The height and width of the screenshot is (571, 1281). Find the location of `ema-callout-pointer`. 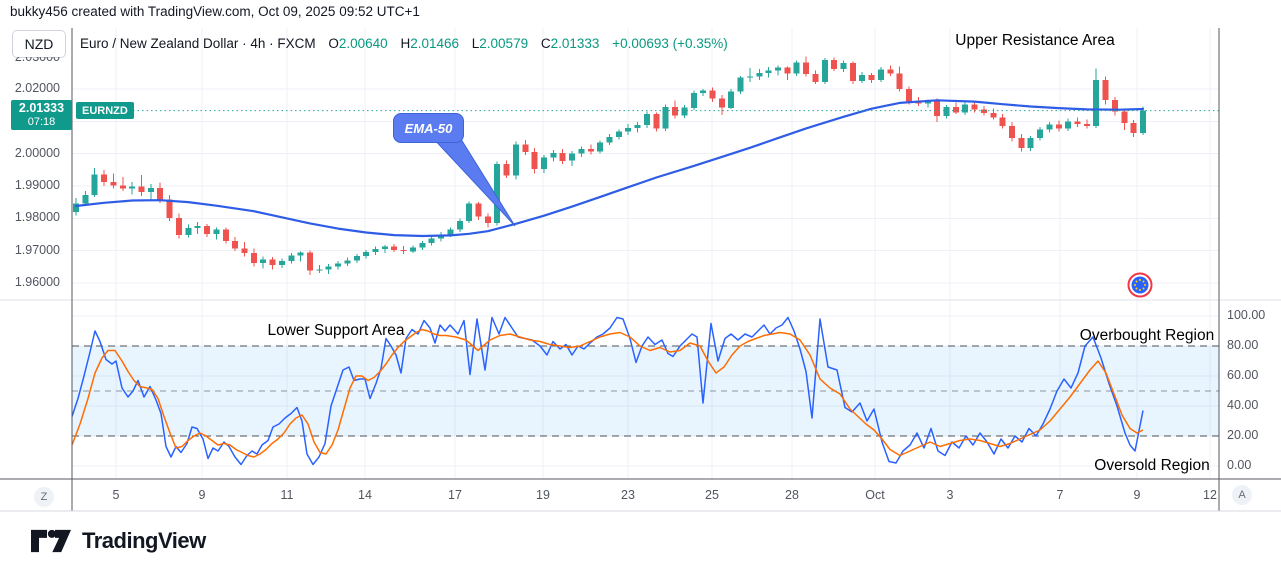

ema-callout-pointer is located at coordinates (472, 181).